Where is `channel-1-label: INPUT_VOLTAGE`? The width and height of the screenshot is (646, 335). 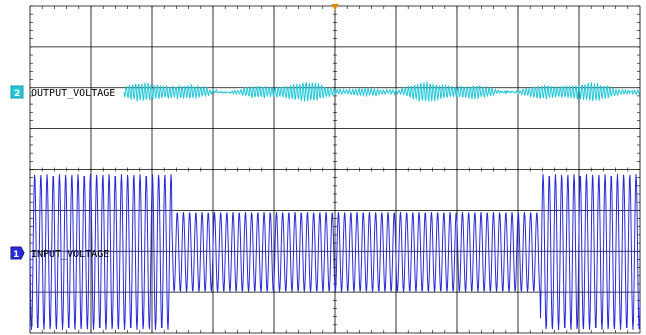
channel-1-label: INPUT_VOLTAGE is located at coordinates (70, 254).